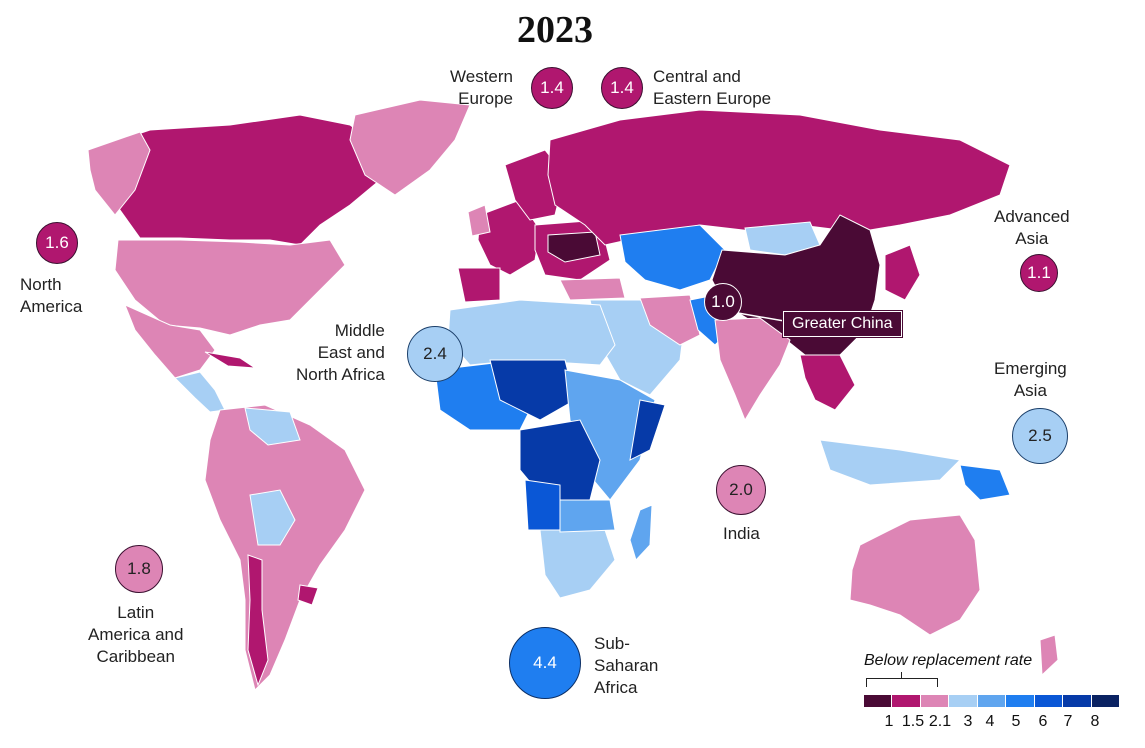 The image size is (1145, 748). What do you see at coordinates (200, 392) in the screenshot?
I see `central-america-shape` at bounding box center [200, 392].